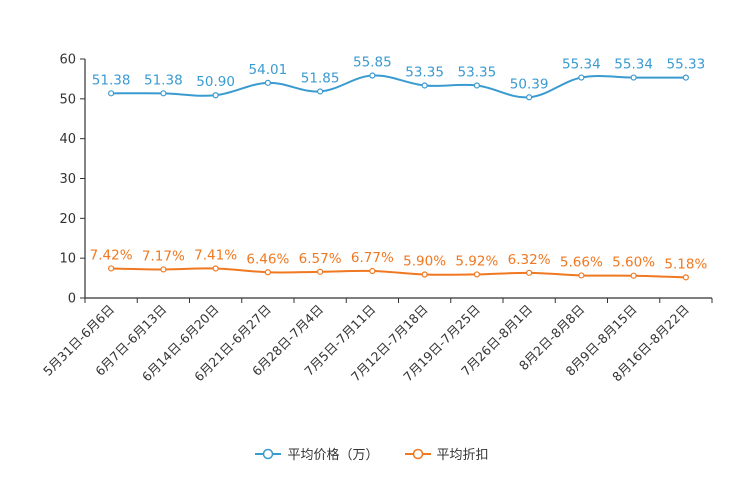 The width and height of the screenshot is (744, 496). What do you see at coordinates (320, 259) in the screenshot?
I see `data-label: 6.57%` at bounding box center [320, 259].